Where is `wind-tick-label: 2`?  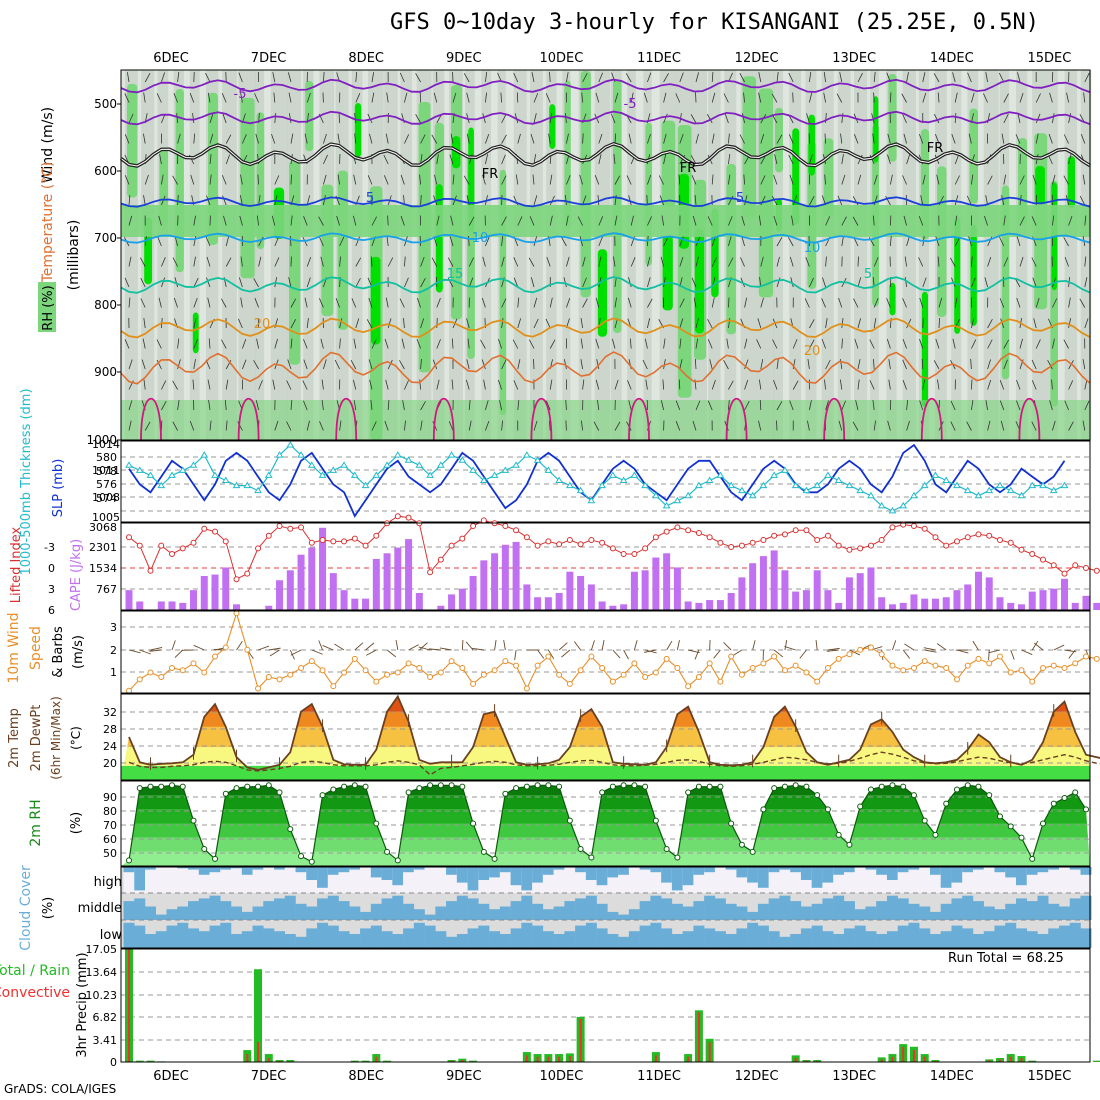
wind-tick-label: 2 is located at coordinates (113, 650).